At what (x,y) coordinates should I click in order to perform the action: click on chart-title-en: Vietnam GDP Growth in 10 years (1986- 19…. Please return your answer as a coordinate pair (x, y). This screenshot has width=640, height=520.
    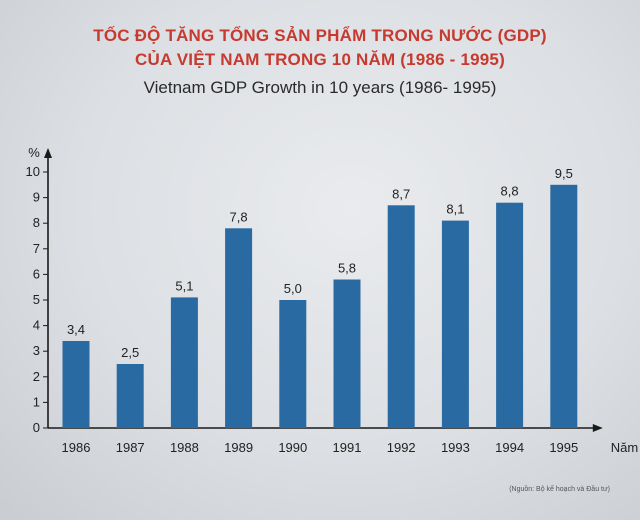
    Looking at the image, I should click on (320, 87).